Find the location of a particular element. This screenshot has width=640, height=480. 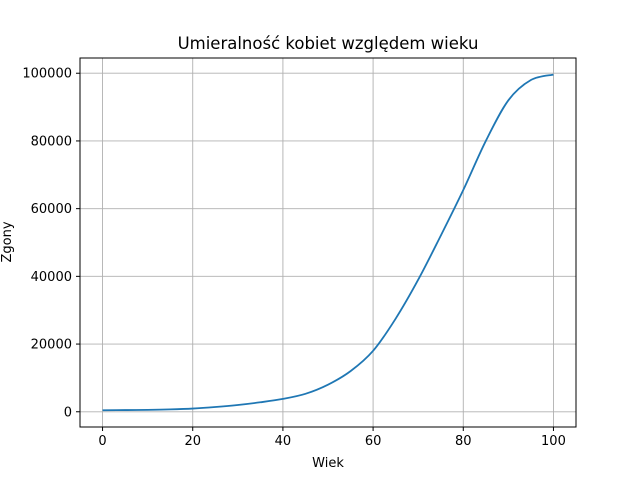

y-tick-label: 0 is located at coordinates (68, 412).